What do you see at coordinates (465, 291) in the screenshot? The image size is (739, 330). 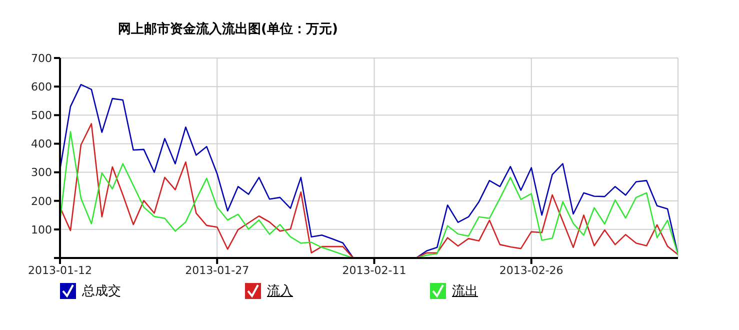 I see `legend-label: 流出` at bounding box center [465, 291].